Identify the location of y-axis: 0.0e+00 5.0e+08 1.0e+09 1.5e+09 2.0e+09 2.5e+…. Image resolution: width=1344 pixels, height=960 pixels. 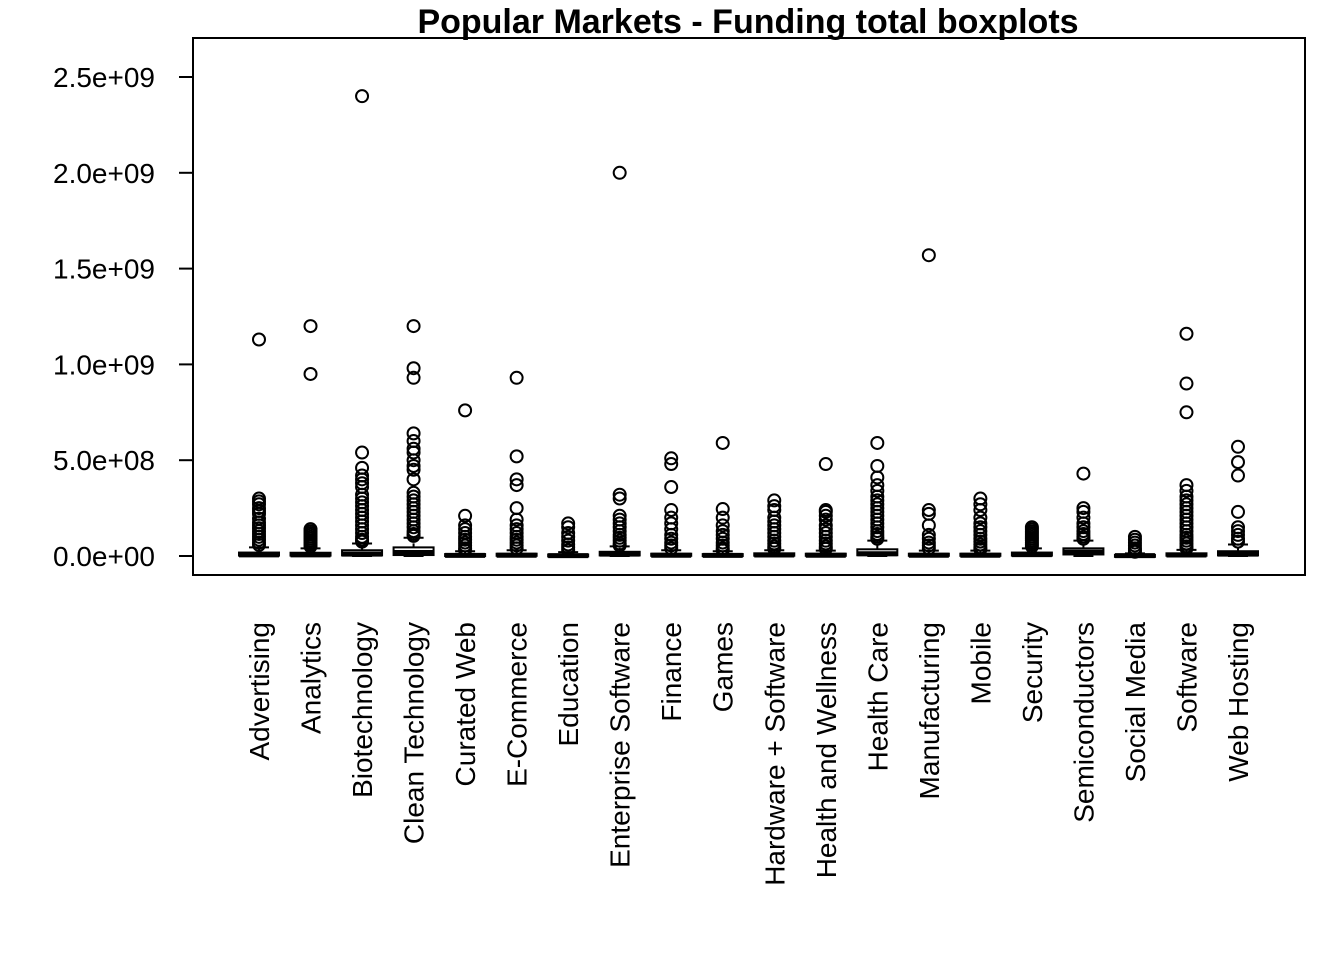
(123, 317).